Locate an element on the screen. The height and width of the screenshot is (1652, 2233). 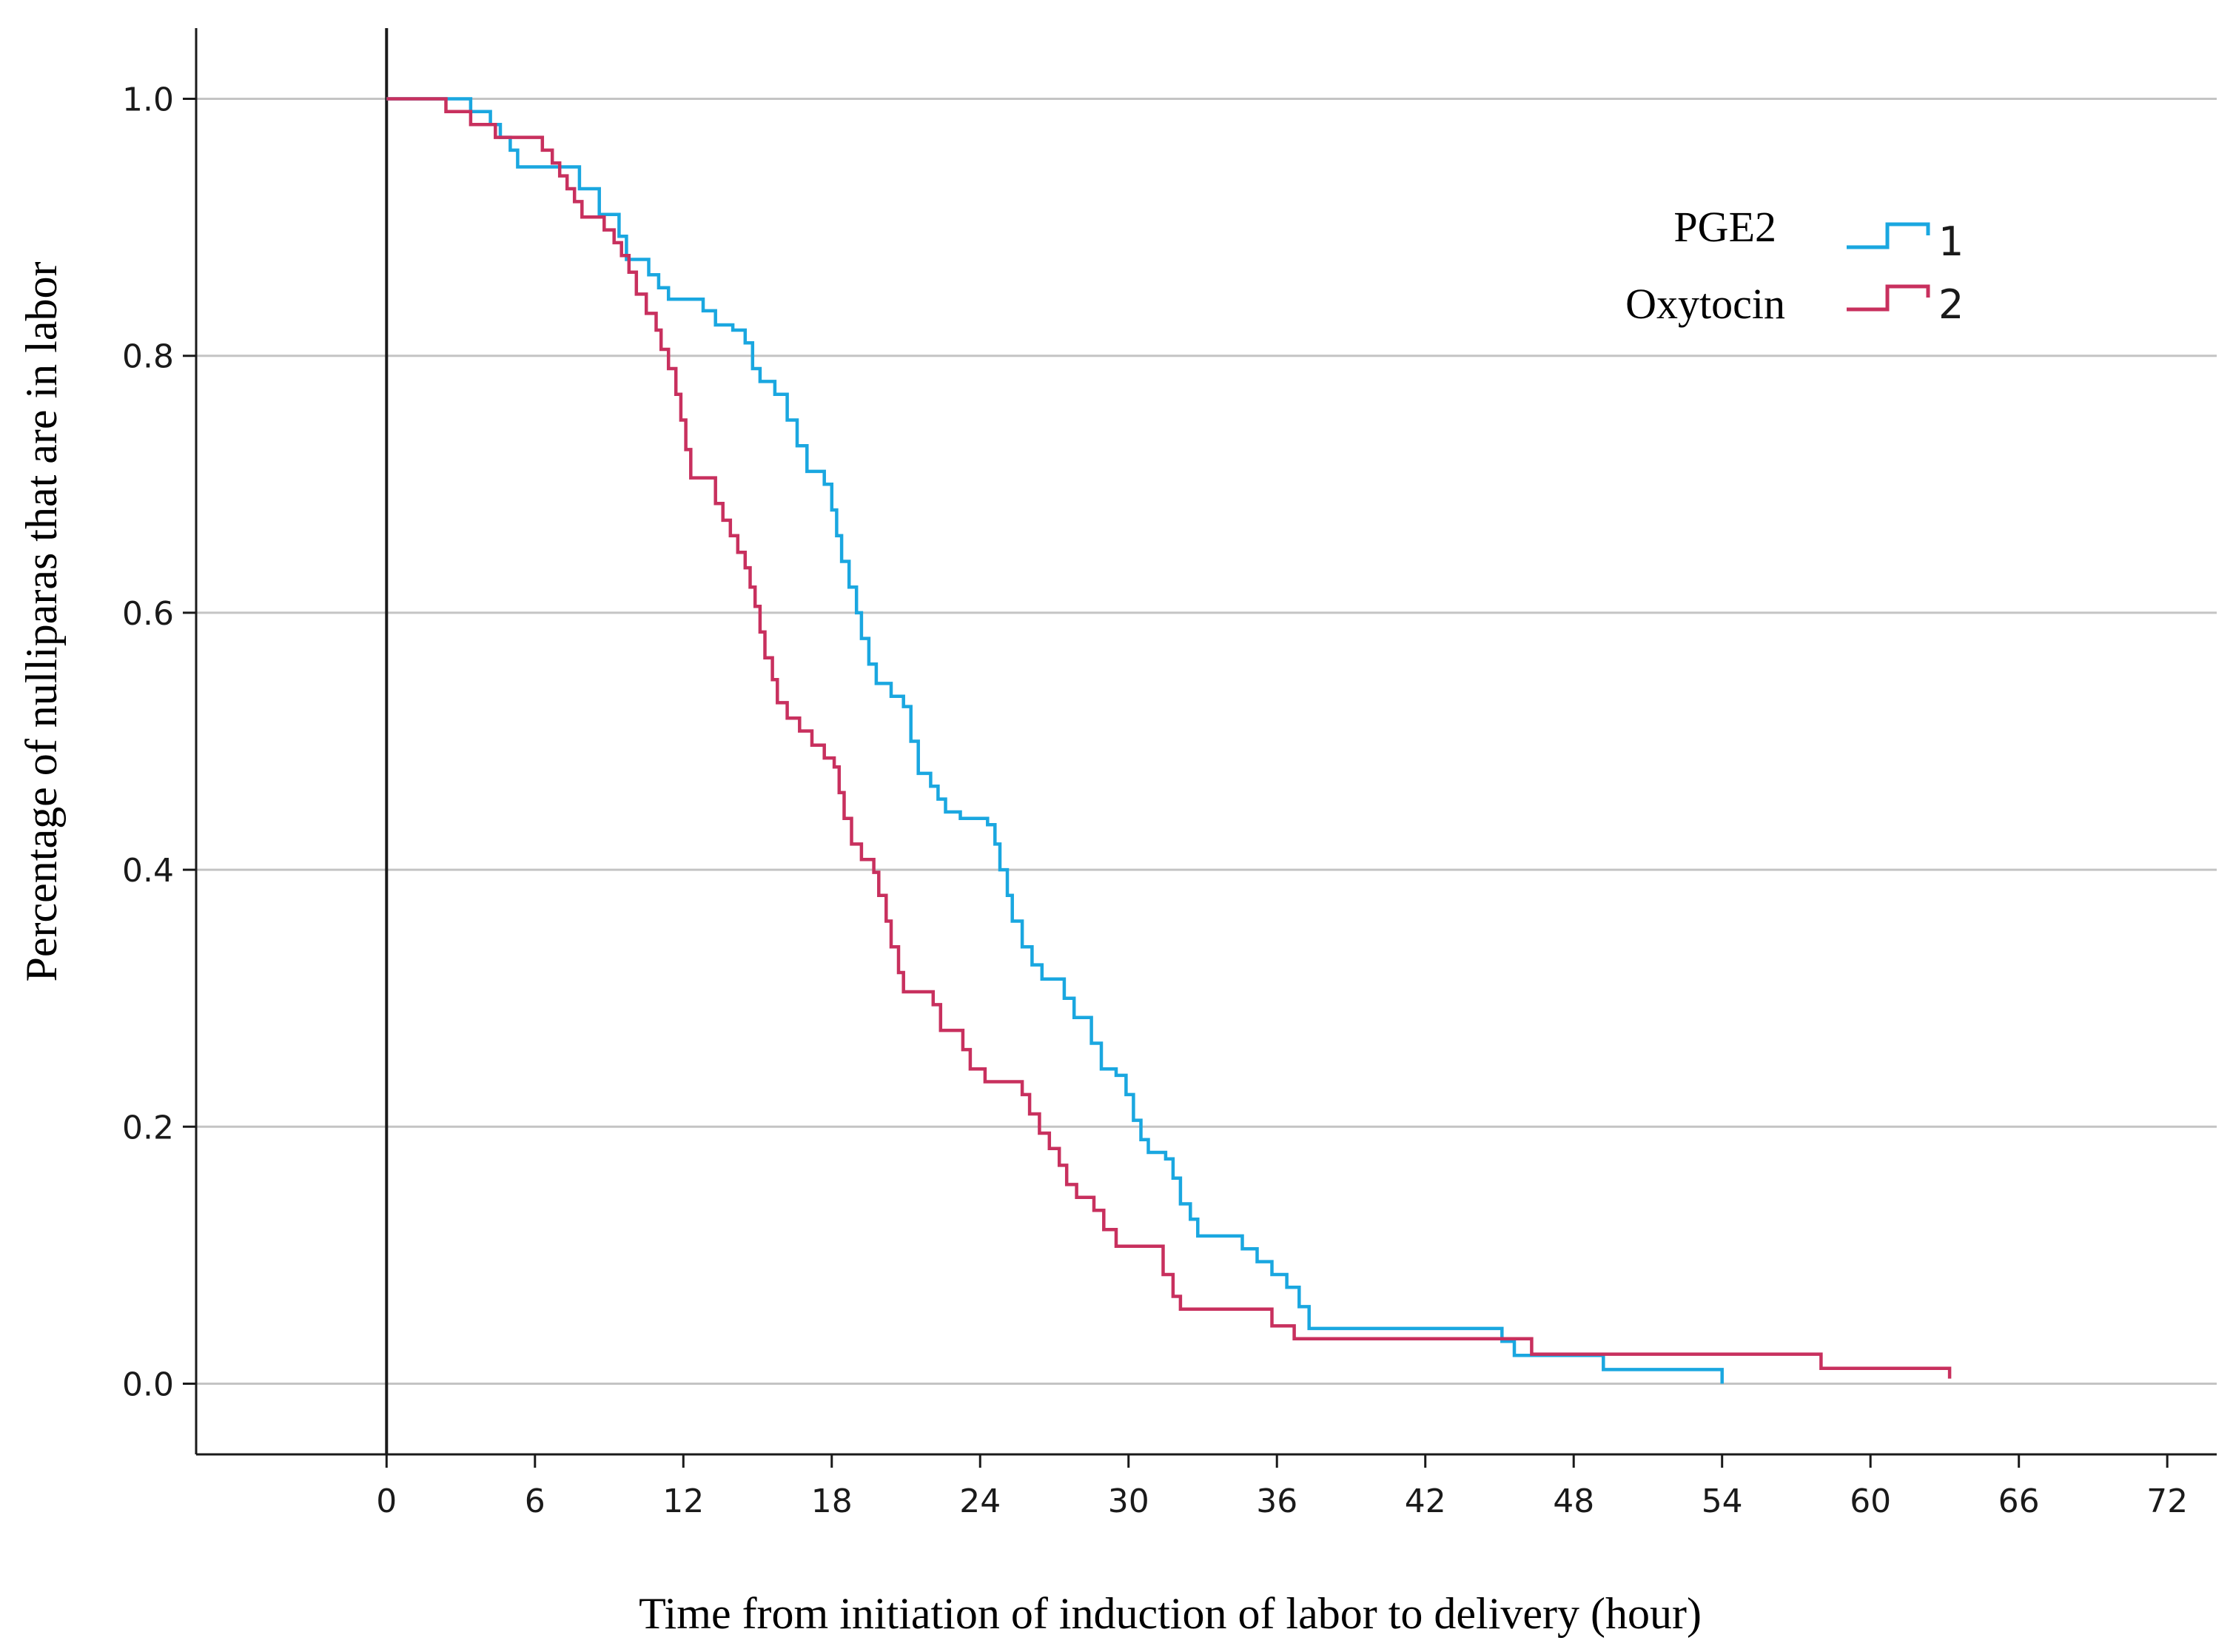
x-tick-label: 66 is located at coordinates (2019, 1501).